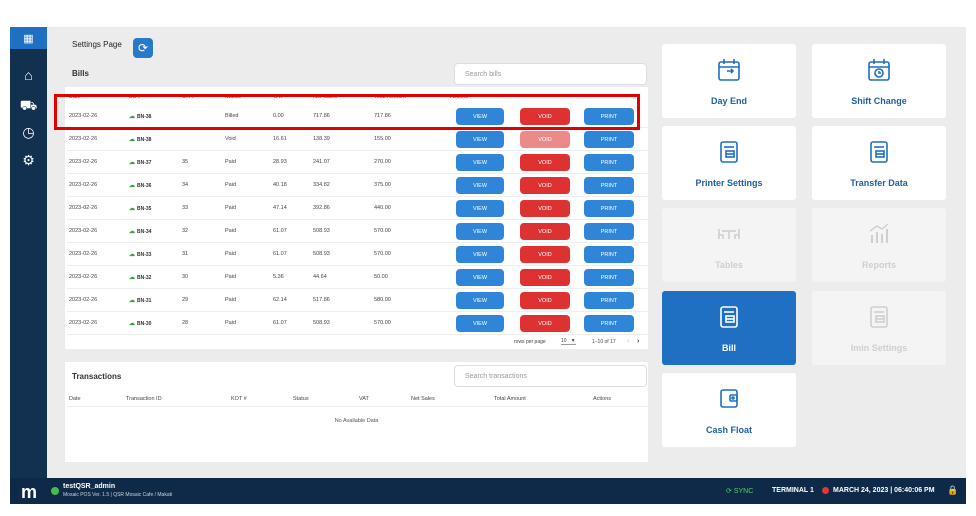  I want to click on lock-icon: 🔒, so click(953, 490).